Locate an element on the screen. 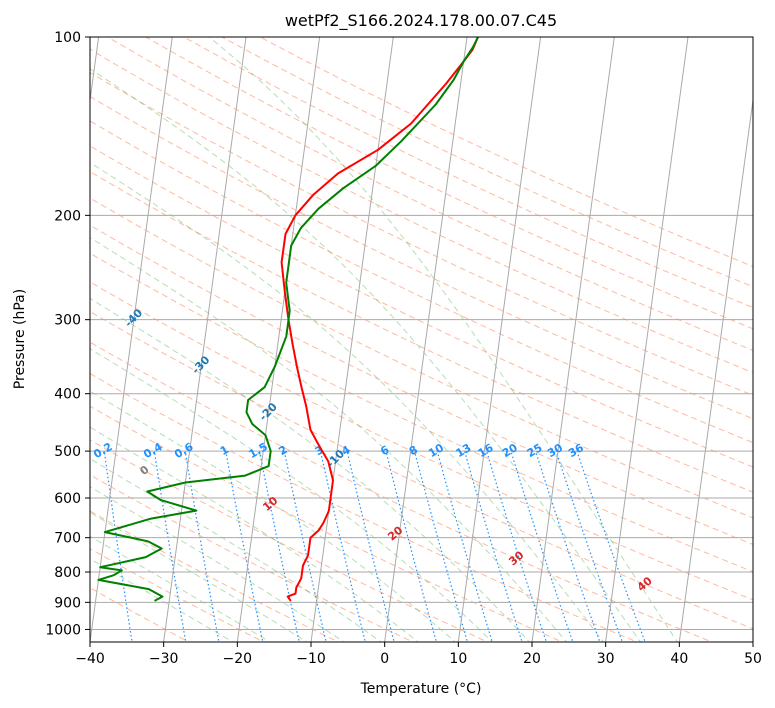 This screenshot has width=775, height=708. x-axis-ticks: −40 −30 −20 −10 0 10 20 30 40 50 is located at coordinates (418, 654).